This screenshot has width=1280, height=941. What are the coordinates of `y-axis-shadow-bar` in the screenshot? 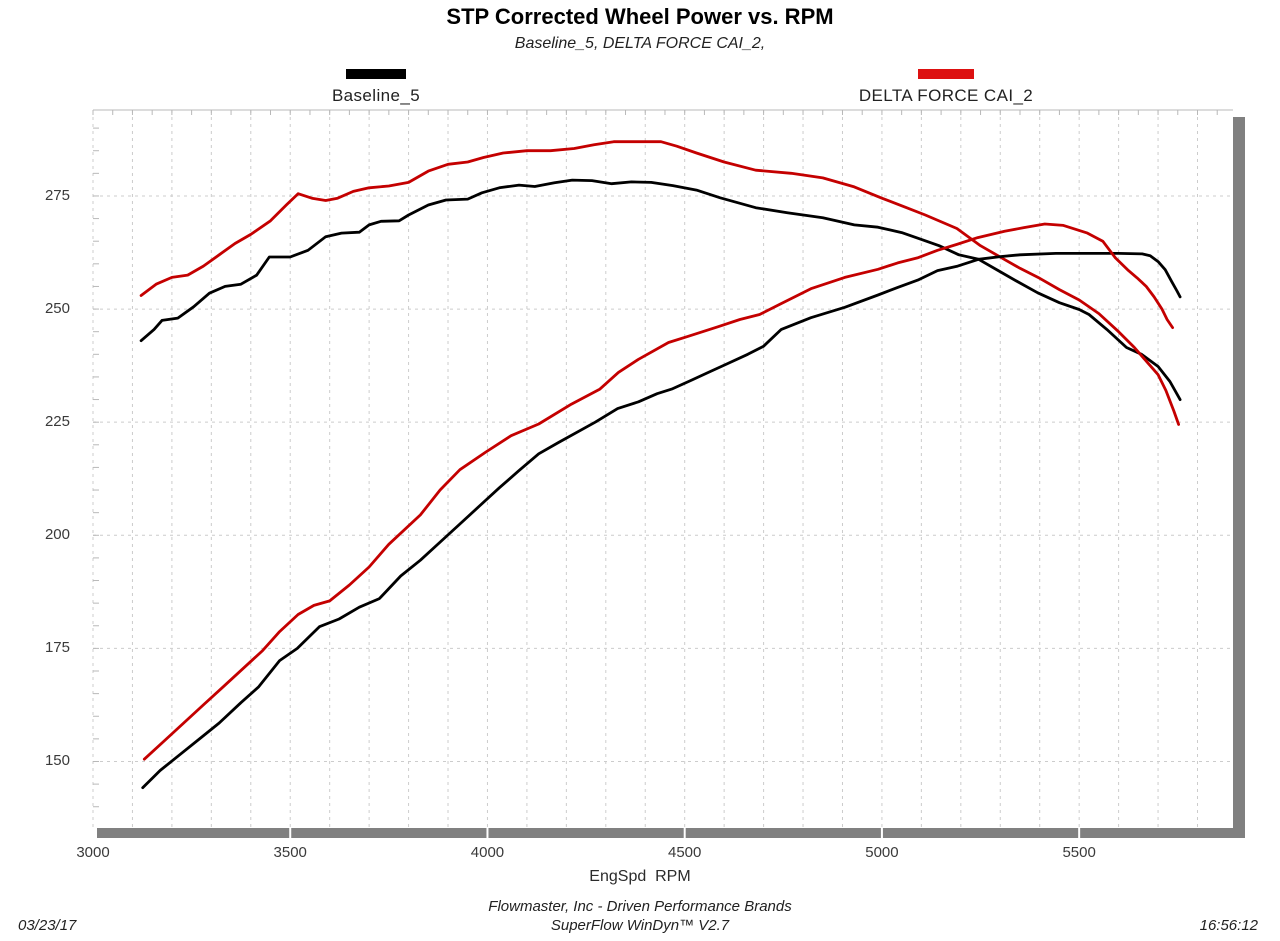 It's located at (1239, 477).